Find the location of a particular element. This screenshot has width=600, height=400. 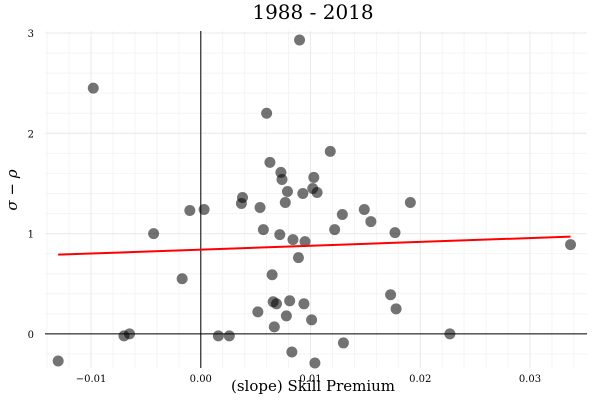

y-tick-label: 2 is located at coordinates (31, 134).